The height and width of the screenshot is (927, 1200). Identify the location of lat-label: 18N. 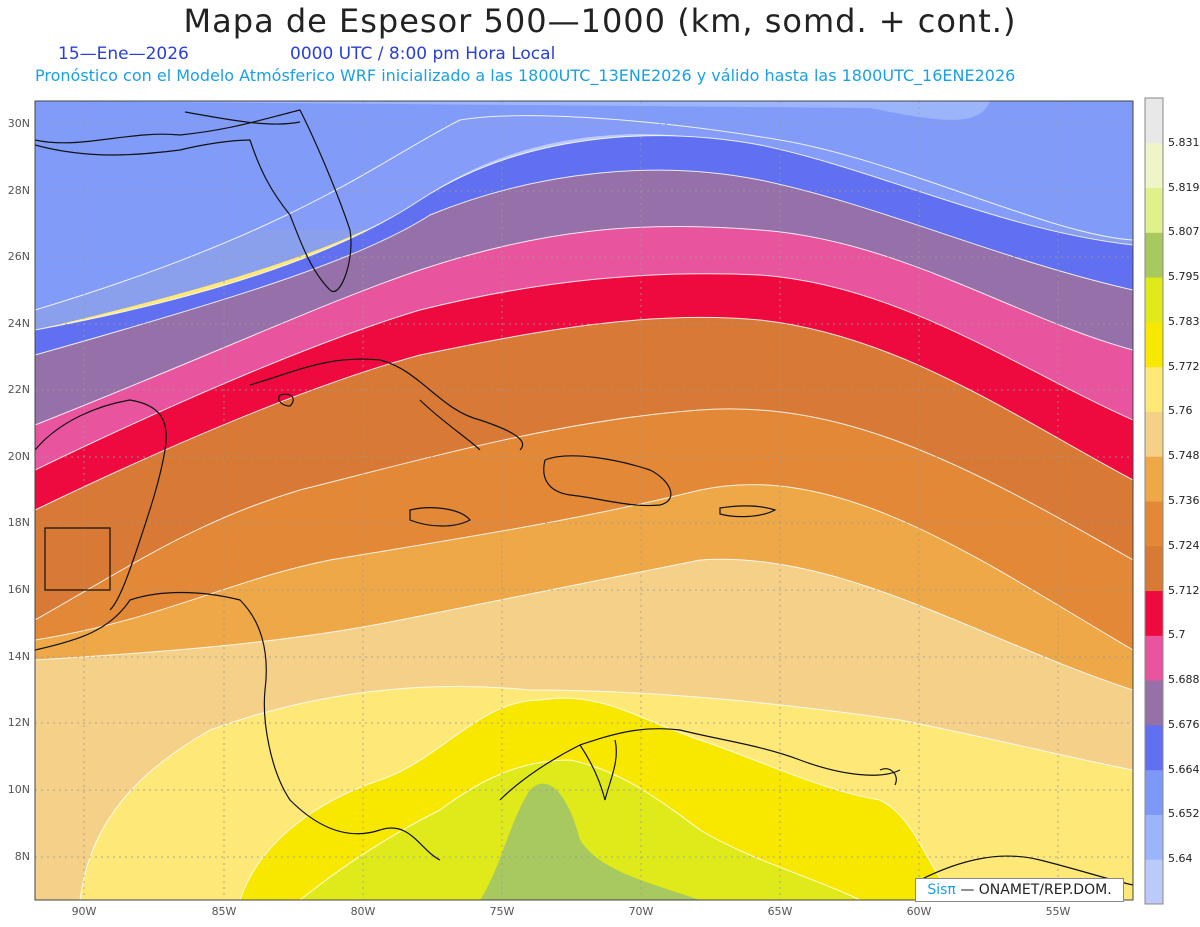
(18, 522).